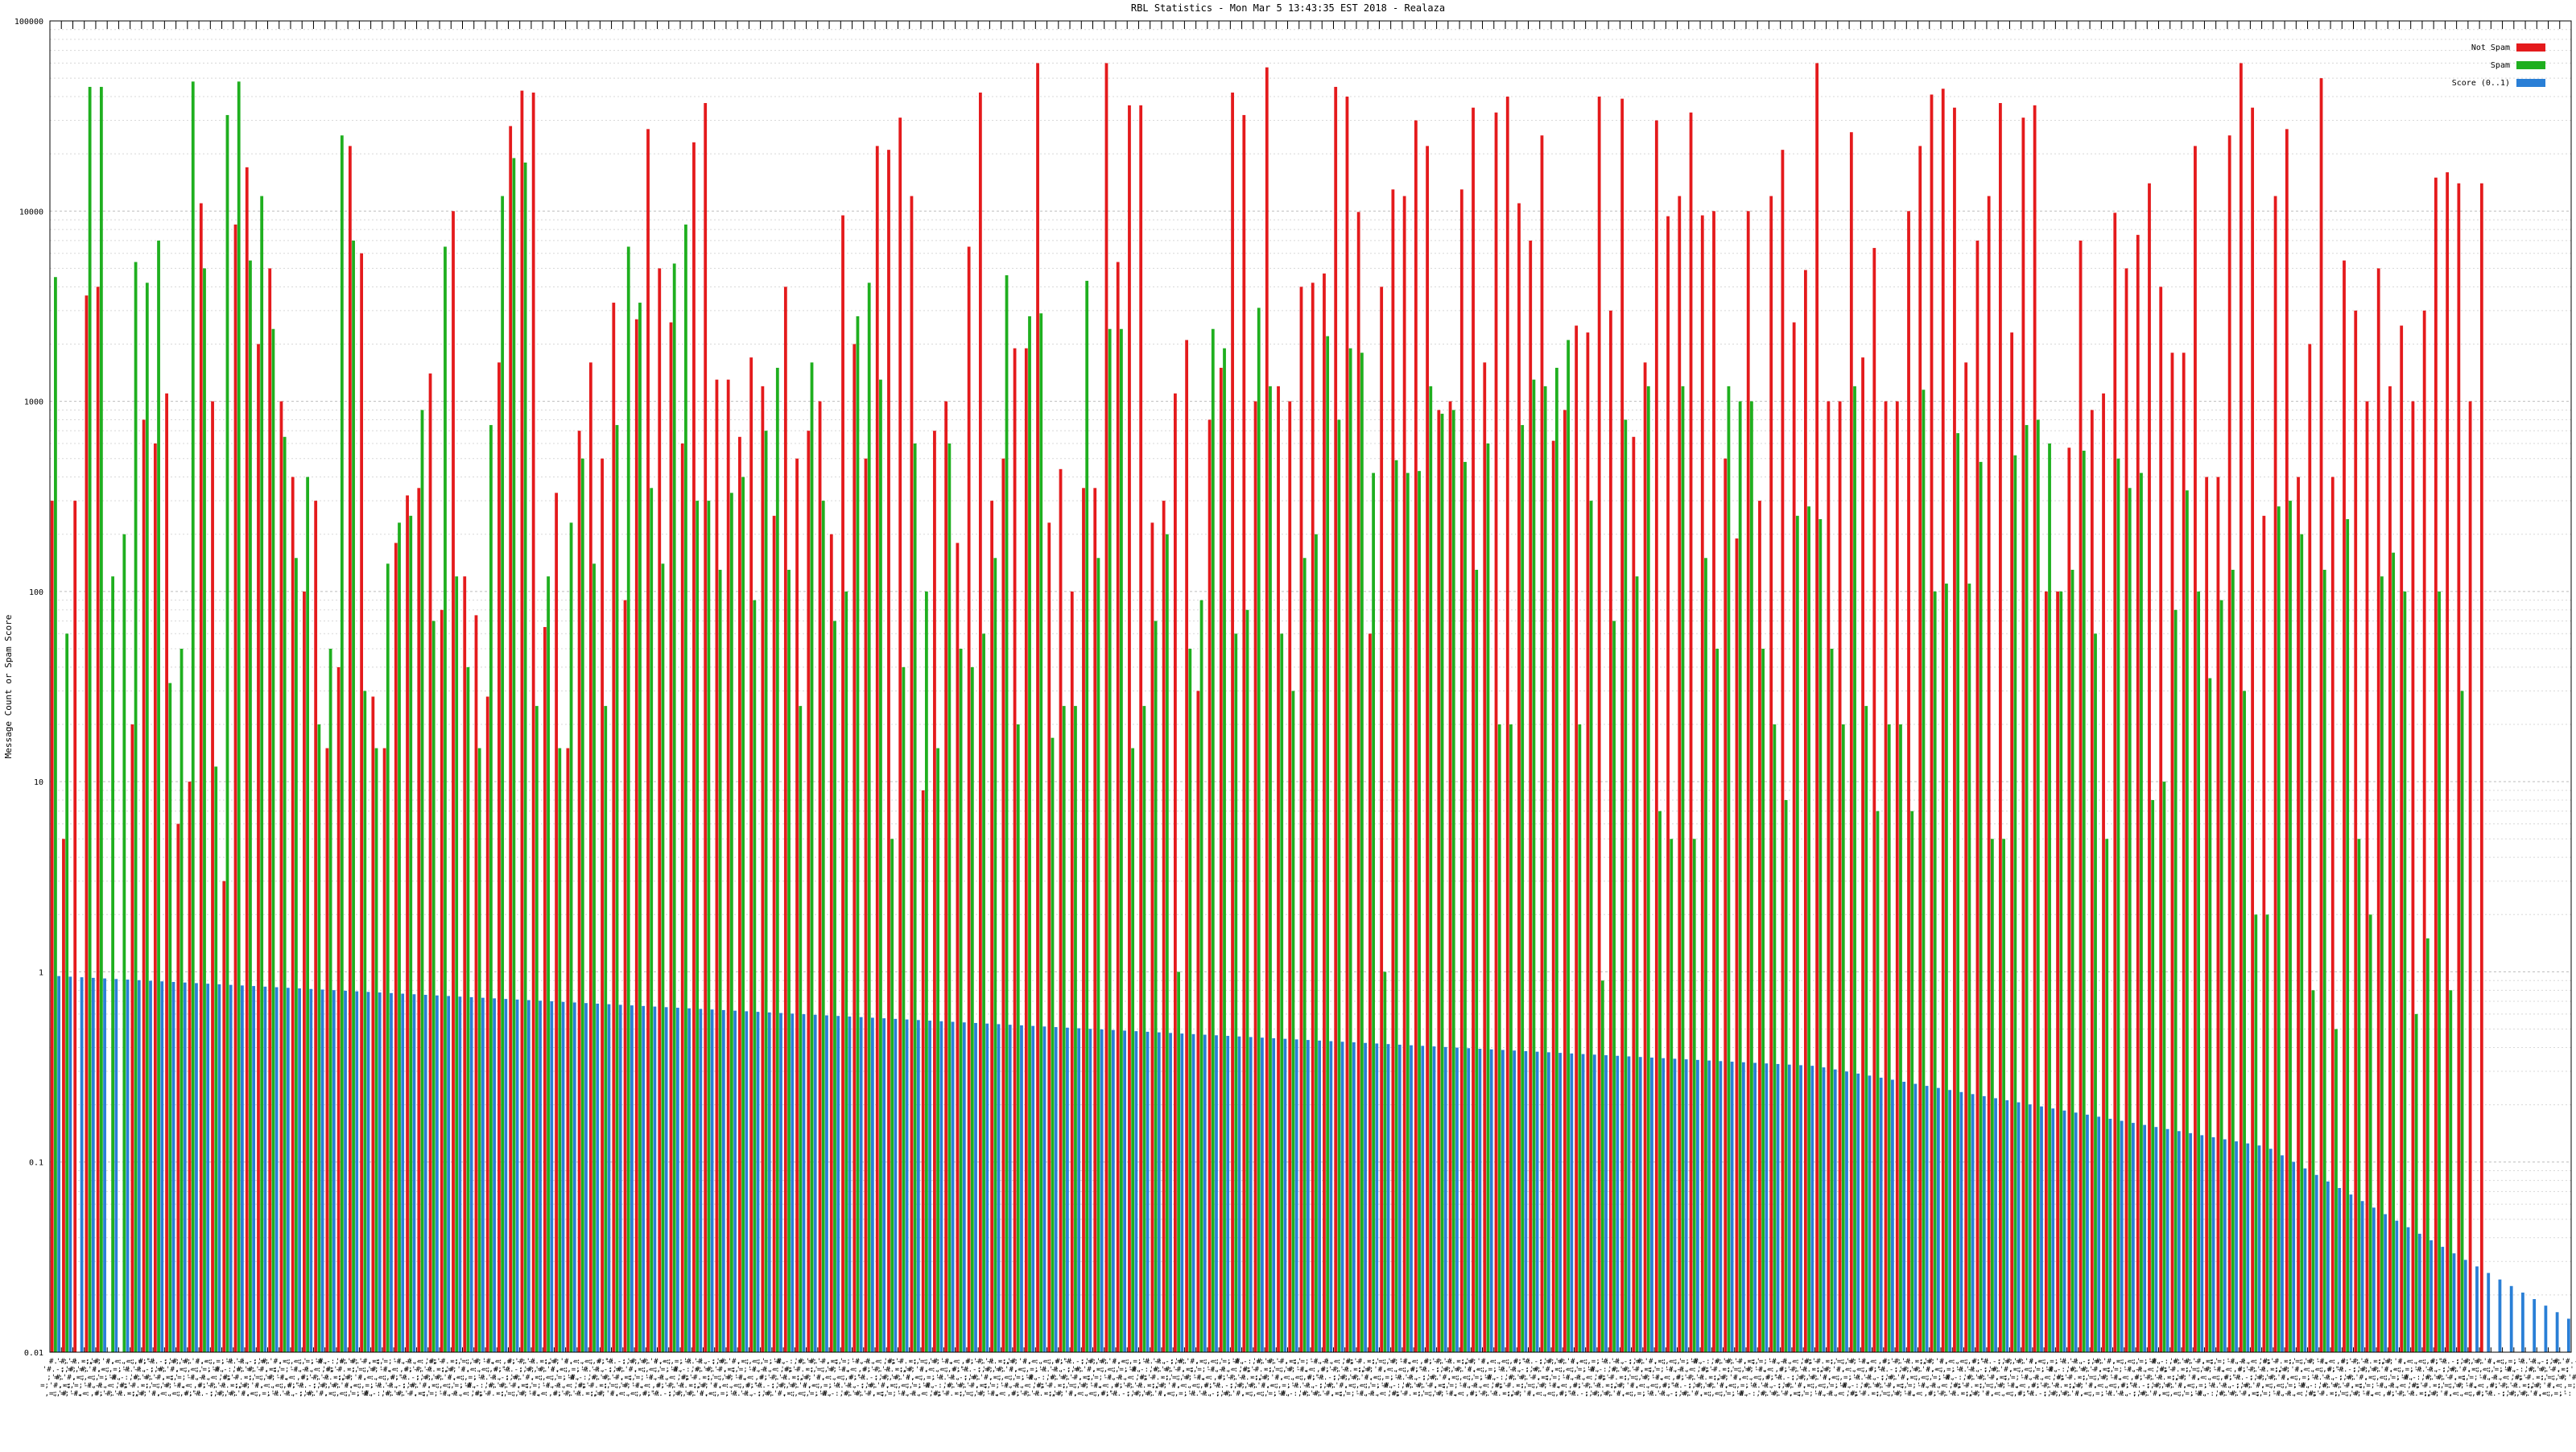 The height and width of the screenshot is (1452, 2576). Describe the element at coordinates (743, 1386) in the screenshot. I see `x-category-label: .-:,=;'` at that location.